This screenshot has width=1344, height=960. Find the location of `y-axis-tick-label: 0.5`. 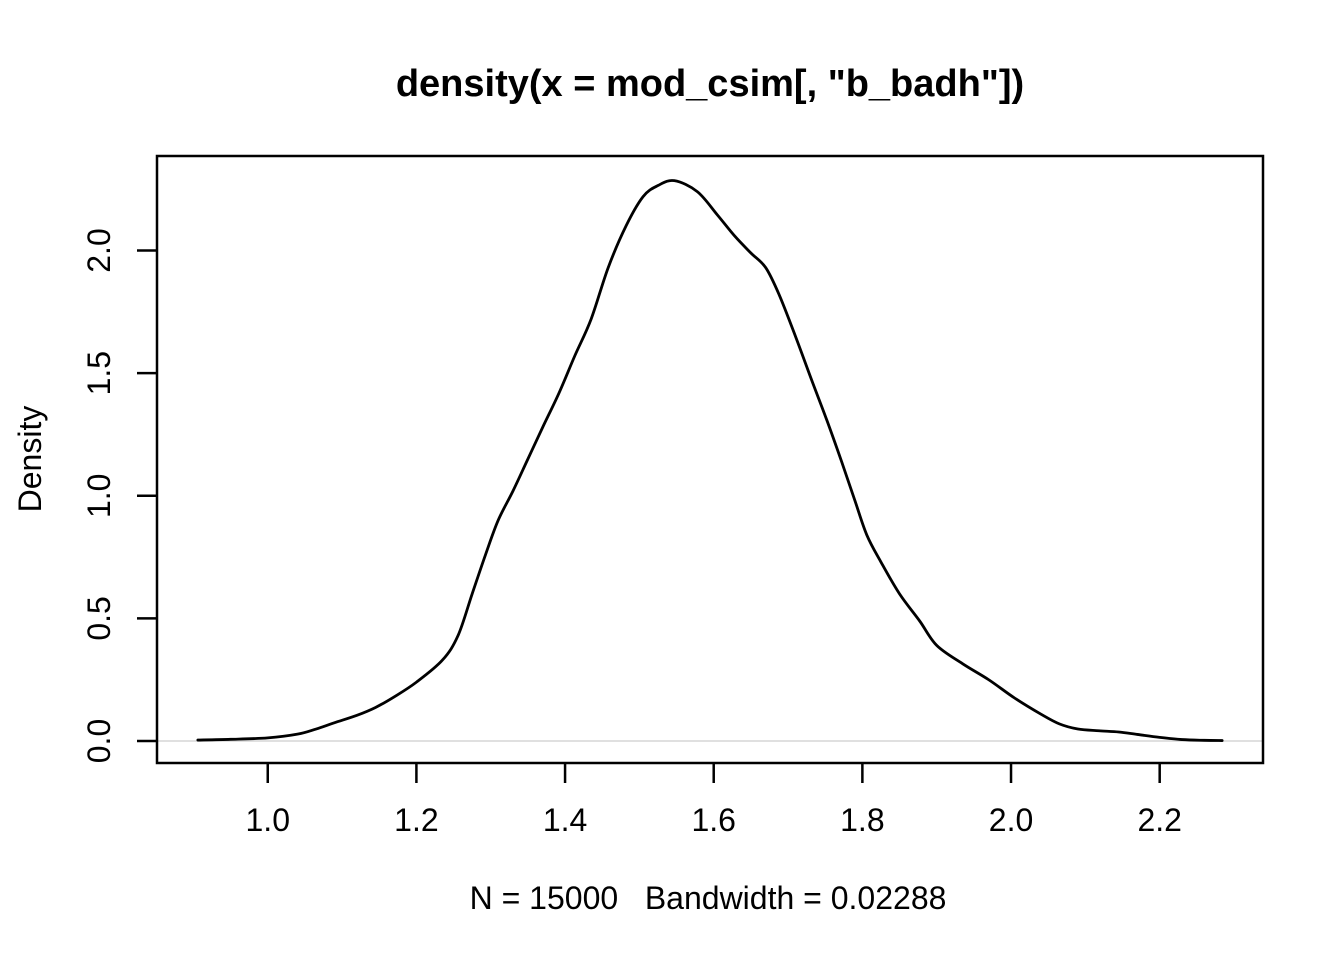

y-axis-tick-label: 0.5 is located at coordinates (99, 618).